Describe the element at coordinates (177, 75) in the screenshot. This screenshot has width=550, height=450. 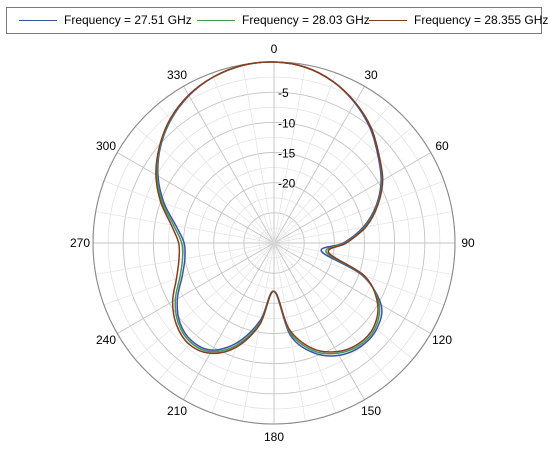
I see `angular-tick-label: 330` at that location.